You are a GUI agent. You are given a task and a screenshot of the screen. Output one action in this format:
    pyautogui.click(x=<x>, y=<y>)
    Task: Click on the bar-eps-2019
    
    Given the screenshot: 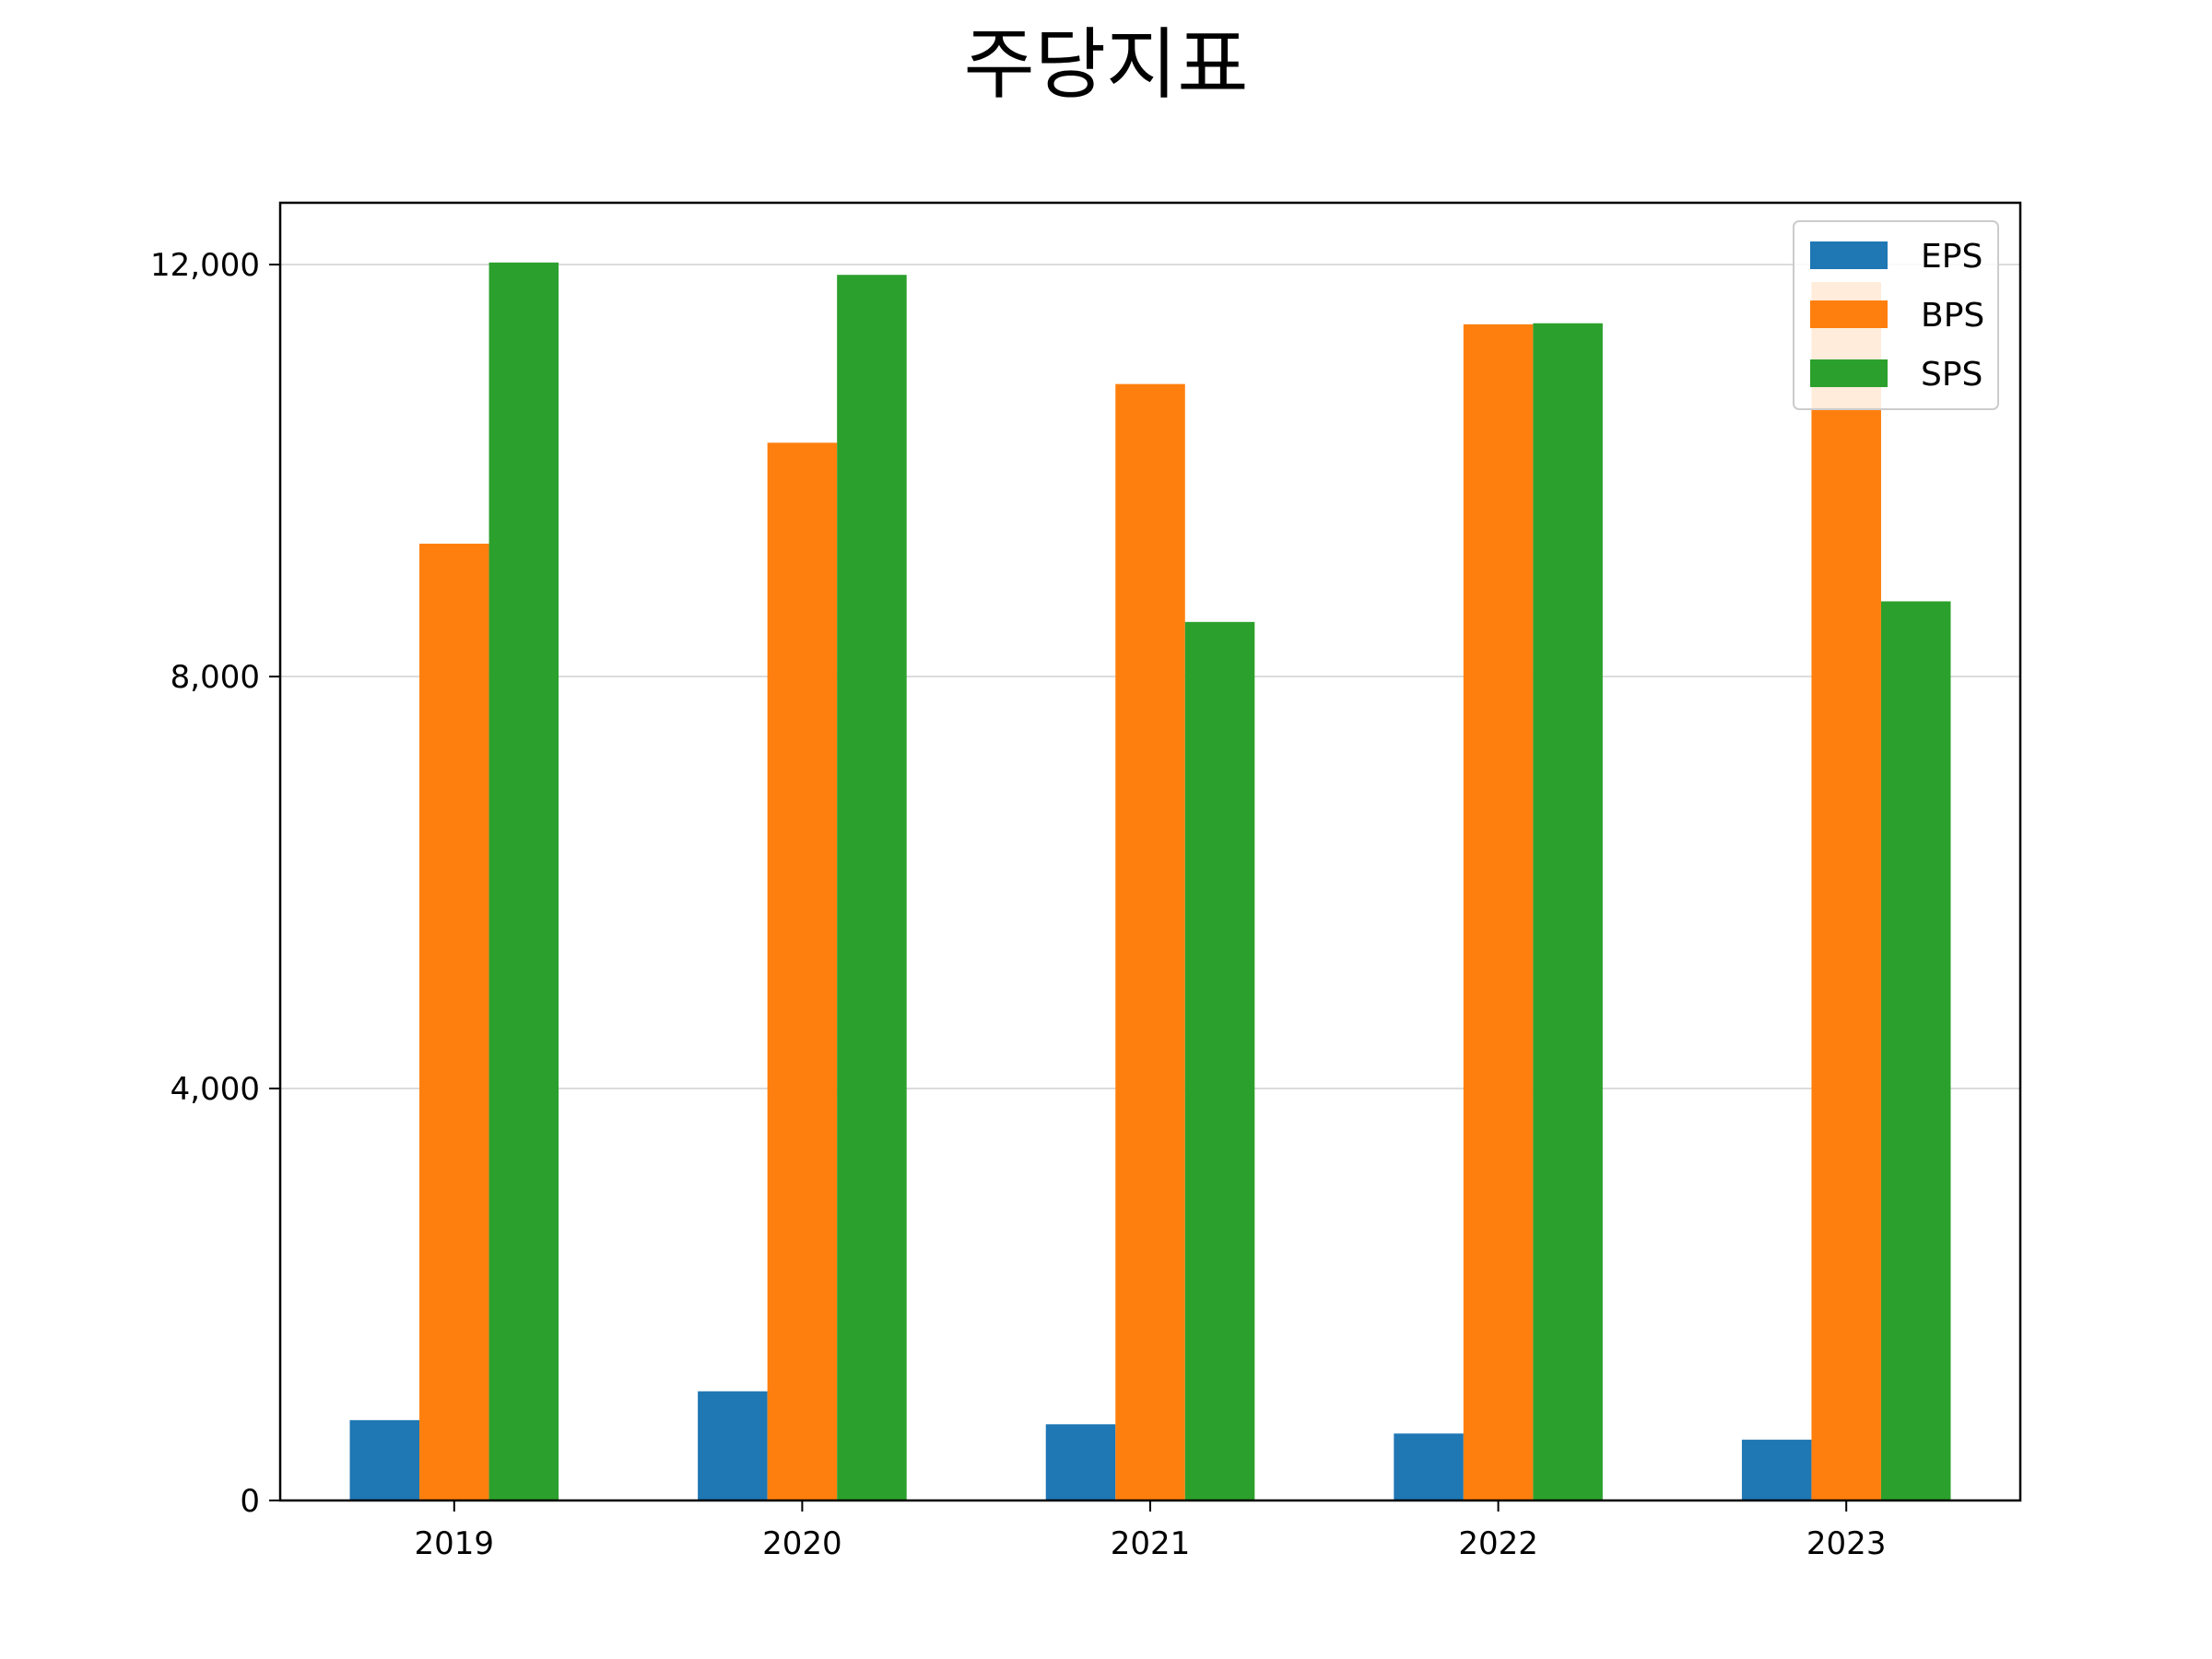 What is the action you would take?
    pyautogui.click(x=384, y=1459)
    